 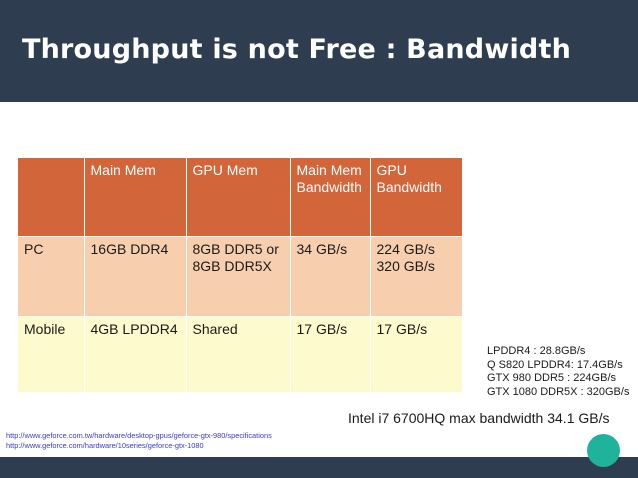 I want to click on slide-title: Throughput is not Free : Bandwidth, so click(x=296, y=49).